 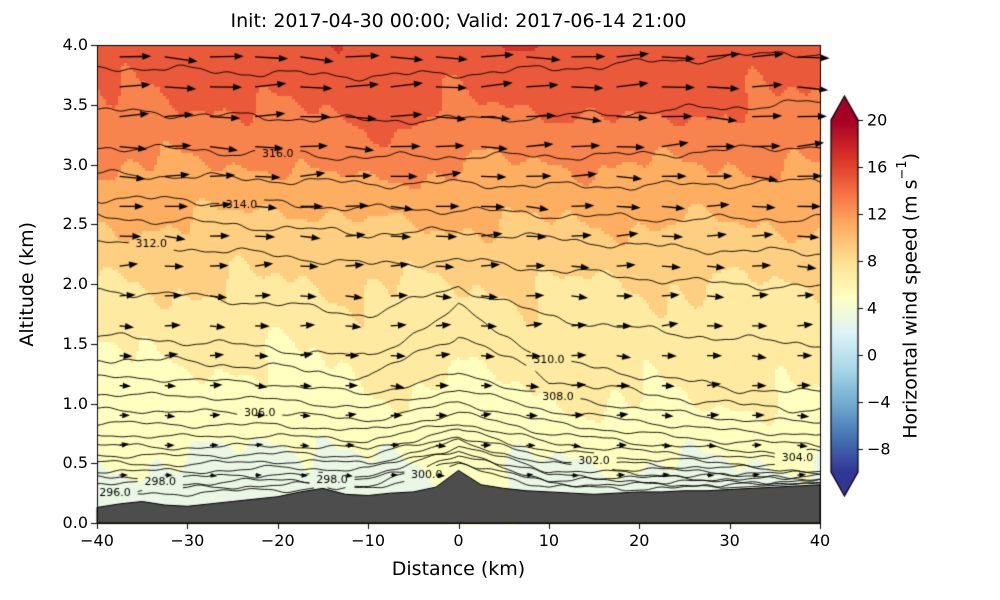 I want to click on x-tick-label: −40, so click(x=97, y=540).